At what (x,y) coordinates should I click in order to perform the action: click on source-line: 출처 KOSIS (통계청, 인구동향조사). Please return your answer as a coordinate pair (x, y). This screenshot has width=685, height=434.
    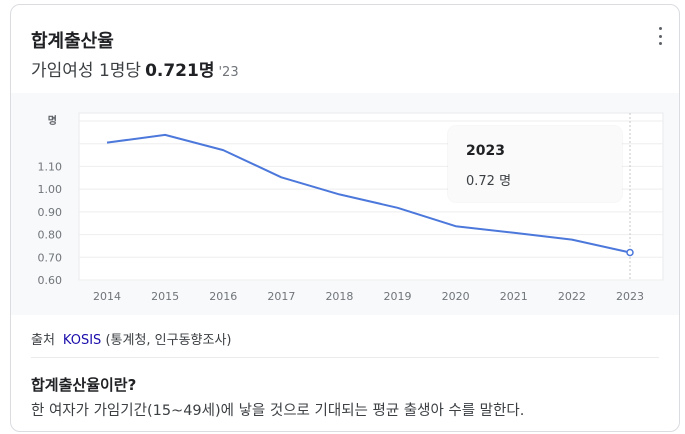
    Looking at the image, I should click on (131, 338).